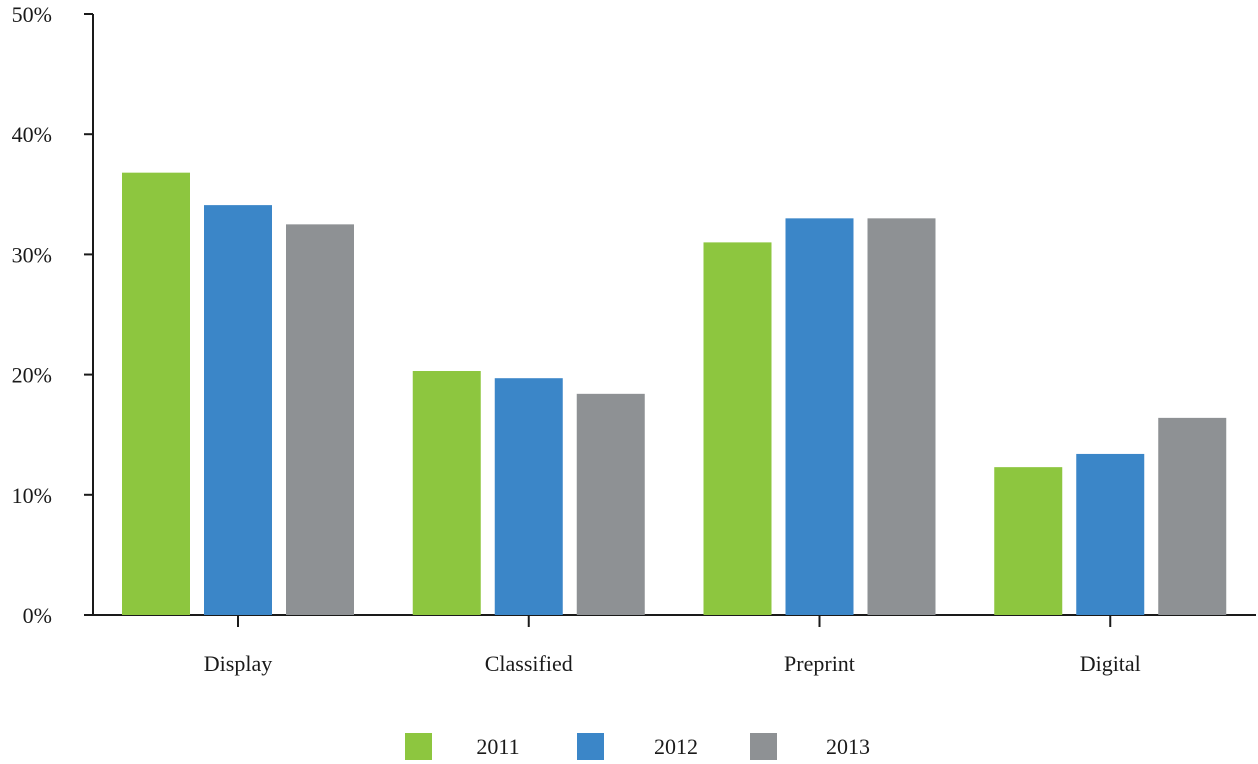 Image resolution: width=1258 pixels, height=764 pixels. I want to click on bar-2013-preprint, so click(901, 416).